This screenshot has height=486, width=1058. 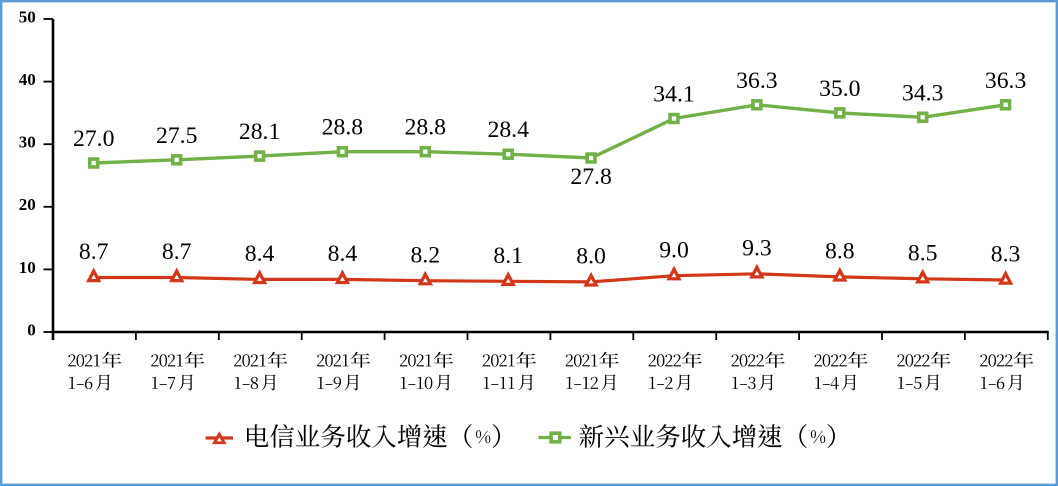 What do you see at coordinates (922, 93) in the screenshot?
I see `svg-text: 34.3` at bounding box center [922, 93].